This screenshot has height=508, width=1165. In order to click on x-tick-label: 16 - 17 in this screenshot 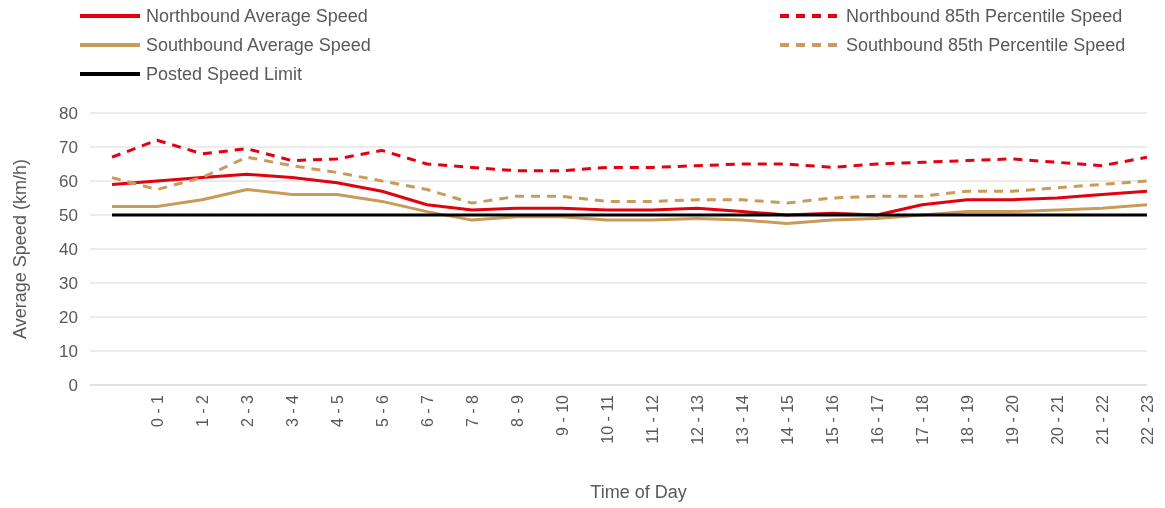, I will do `click(877, 419)`.